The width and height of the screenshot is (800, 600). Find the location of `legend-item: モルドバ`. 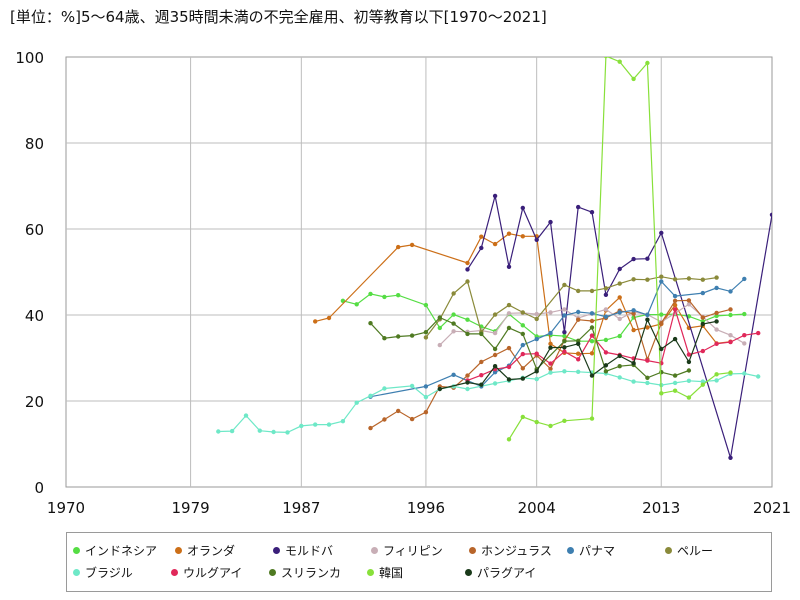

legend-item: モルドバ is located at coordinates (322, 550).